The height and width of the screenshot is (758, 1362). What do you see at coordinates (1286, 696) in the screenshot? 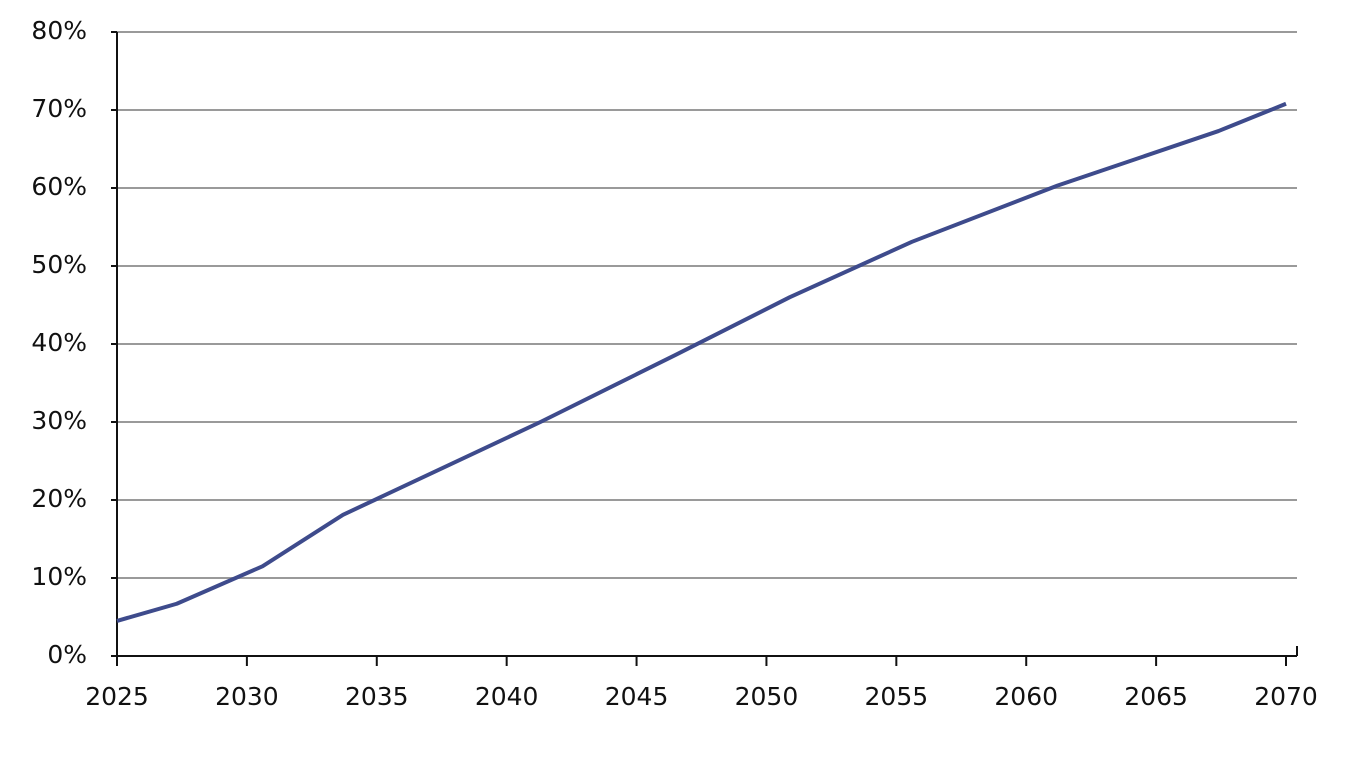
I see `x-tick-label: 2070` at bounding box center [1286, 696].